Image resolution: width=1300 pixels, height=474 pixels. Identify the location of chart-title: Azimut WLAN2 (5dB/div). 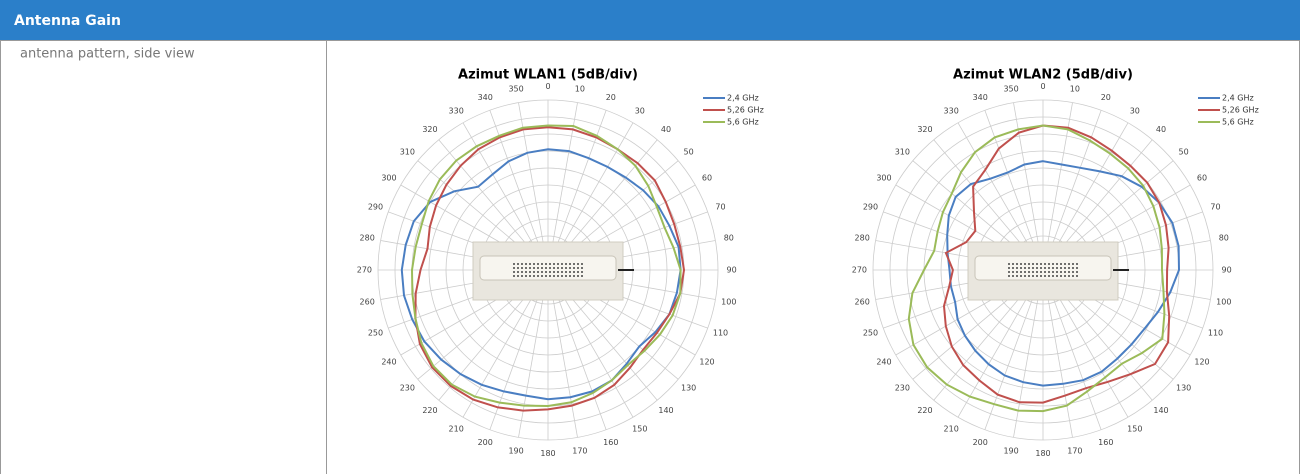
(1043, 75).